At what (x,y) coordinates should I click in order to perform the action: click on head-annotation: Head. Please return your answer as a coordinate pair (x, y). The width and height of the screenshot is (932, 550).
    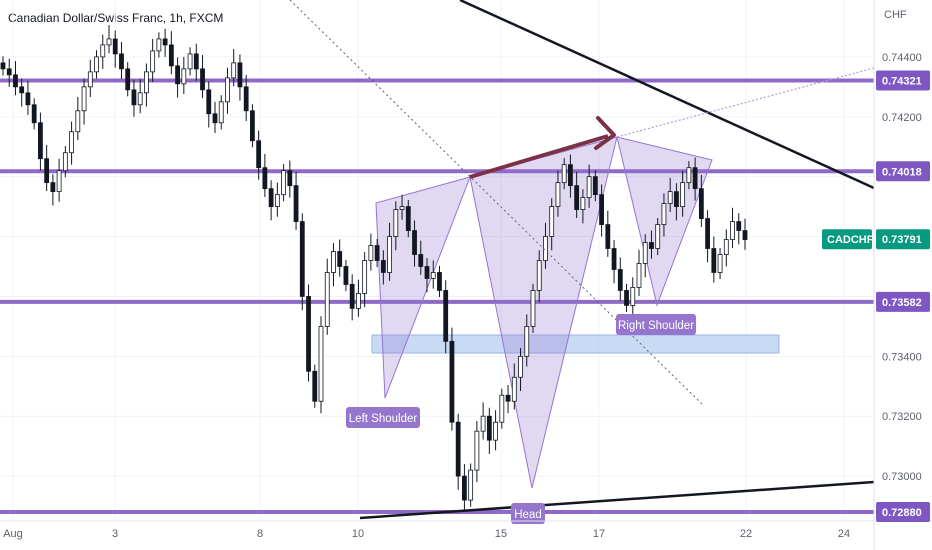
    Looking at the image, I should click on (528, 513).